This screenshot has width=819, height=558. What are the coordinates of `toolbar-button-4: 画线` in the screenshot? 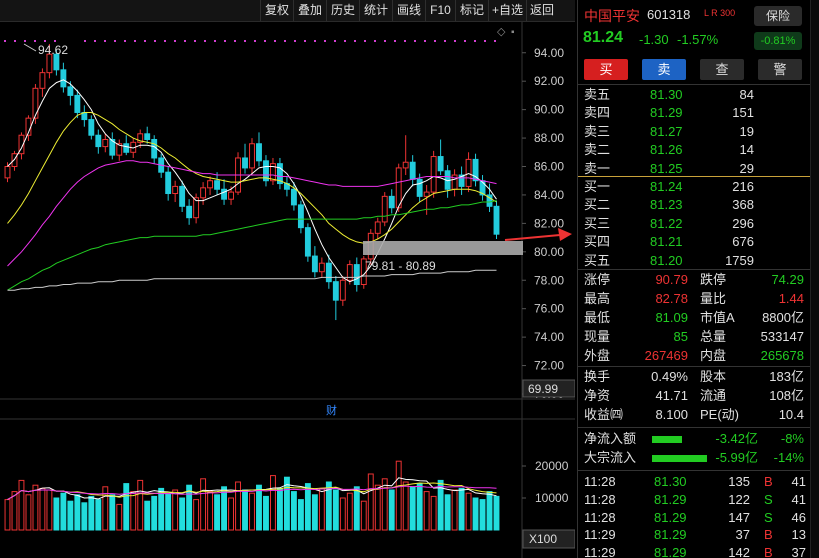 It's located at (408, 10).